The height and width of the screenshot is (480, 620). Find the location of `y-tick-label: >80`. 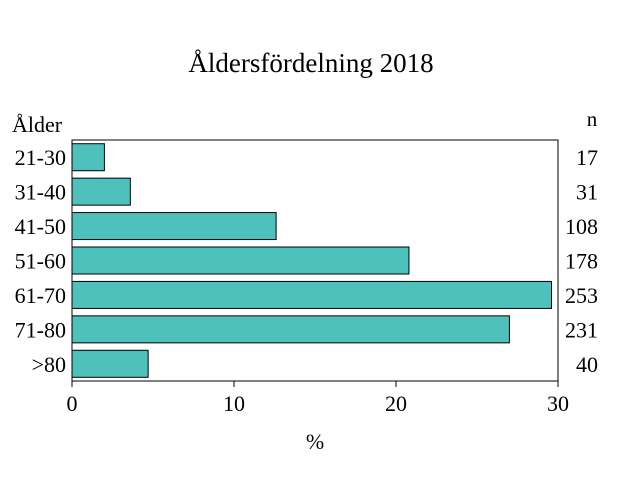

y-tick-label: >80 is located at coordinates (49, 364).